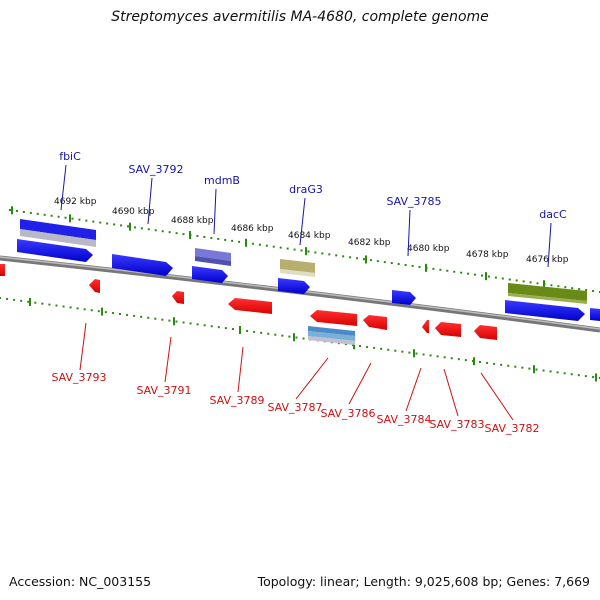 Image resolution: width=600 pixels, height=600 pixels. Describe the element at coordinates (413, 201) in the screenshot. I see `gene-label-SAV_3785: SAV_3785` at that location.